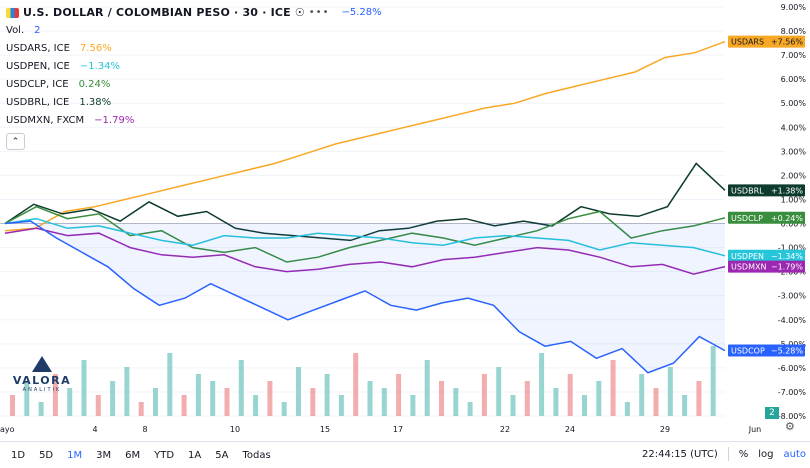 The width and height of the screenshot is (810, 468). What do you see at coordinates (144, 429) in the screenshot?
I see `x-tick-label: 8` at bounding box center [144, 429].